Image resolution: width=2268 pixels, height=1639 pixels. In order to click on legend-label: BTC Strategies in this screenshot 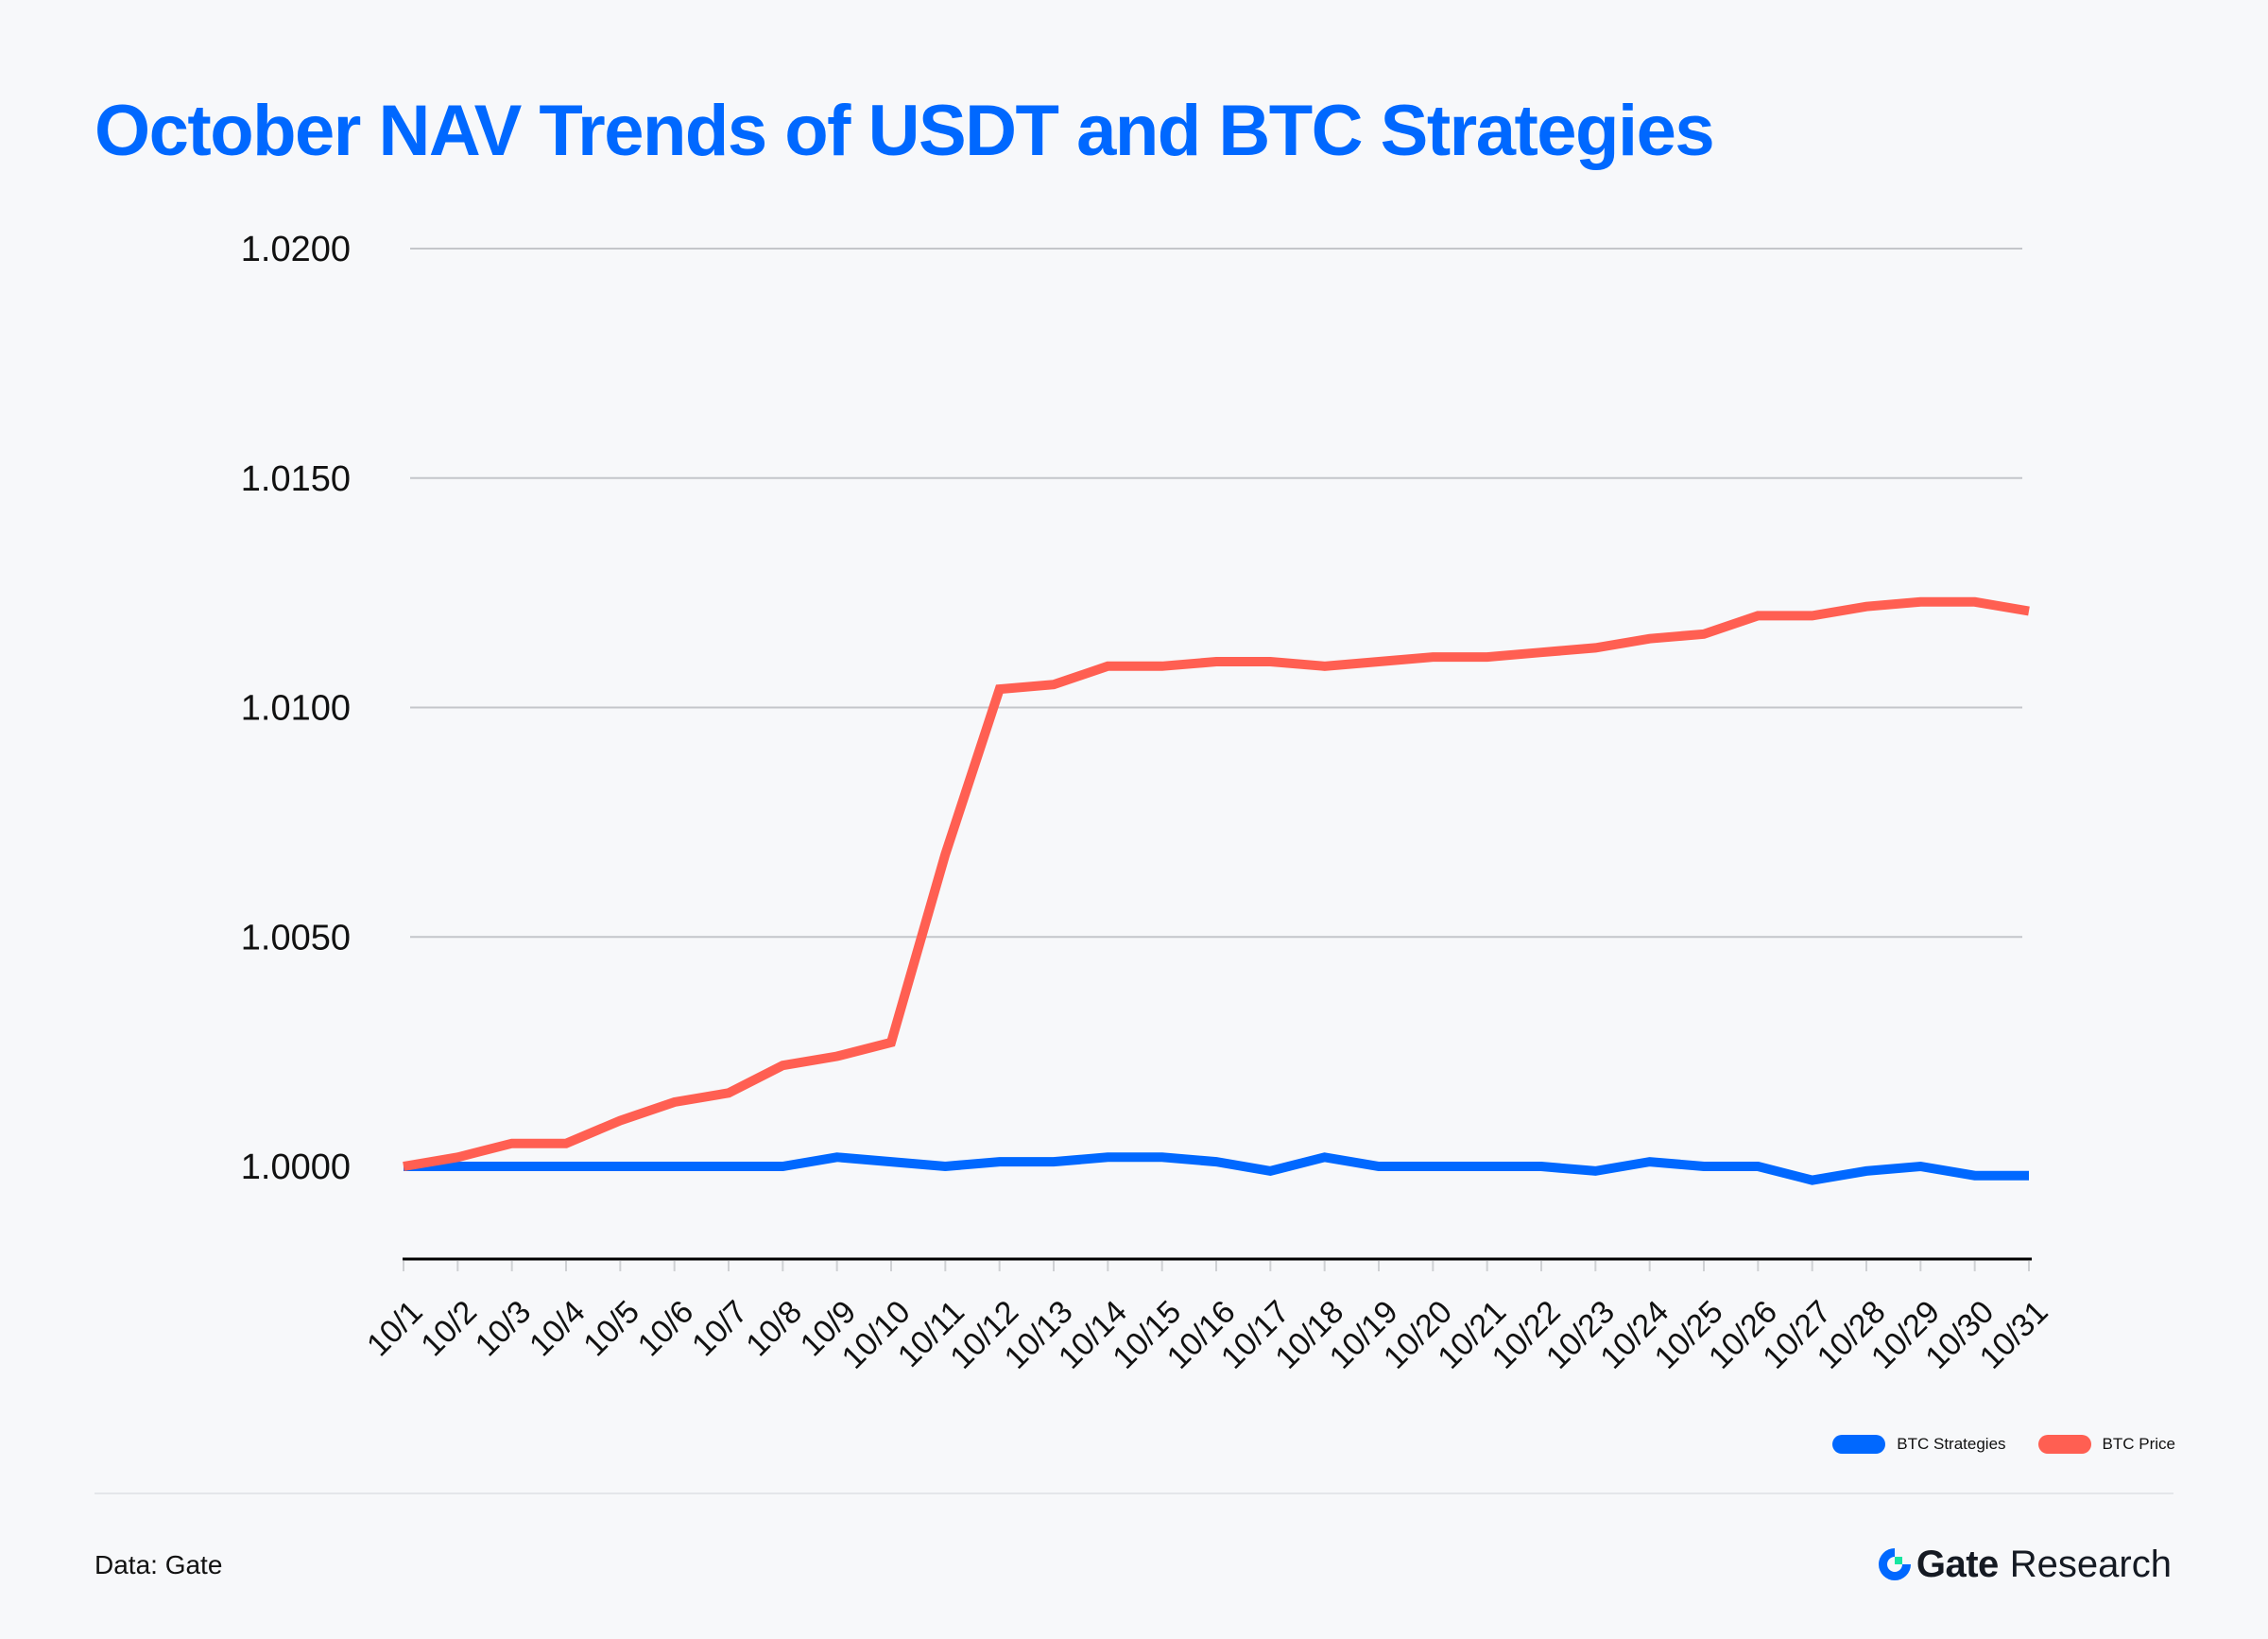, I will do `click(1951, 1444)`.